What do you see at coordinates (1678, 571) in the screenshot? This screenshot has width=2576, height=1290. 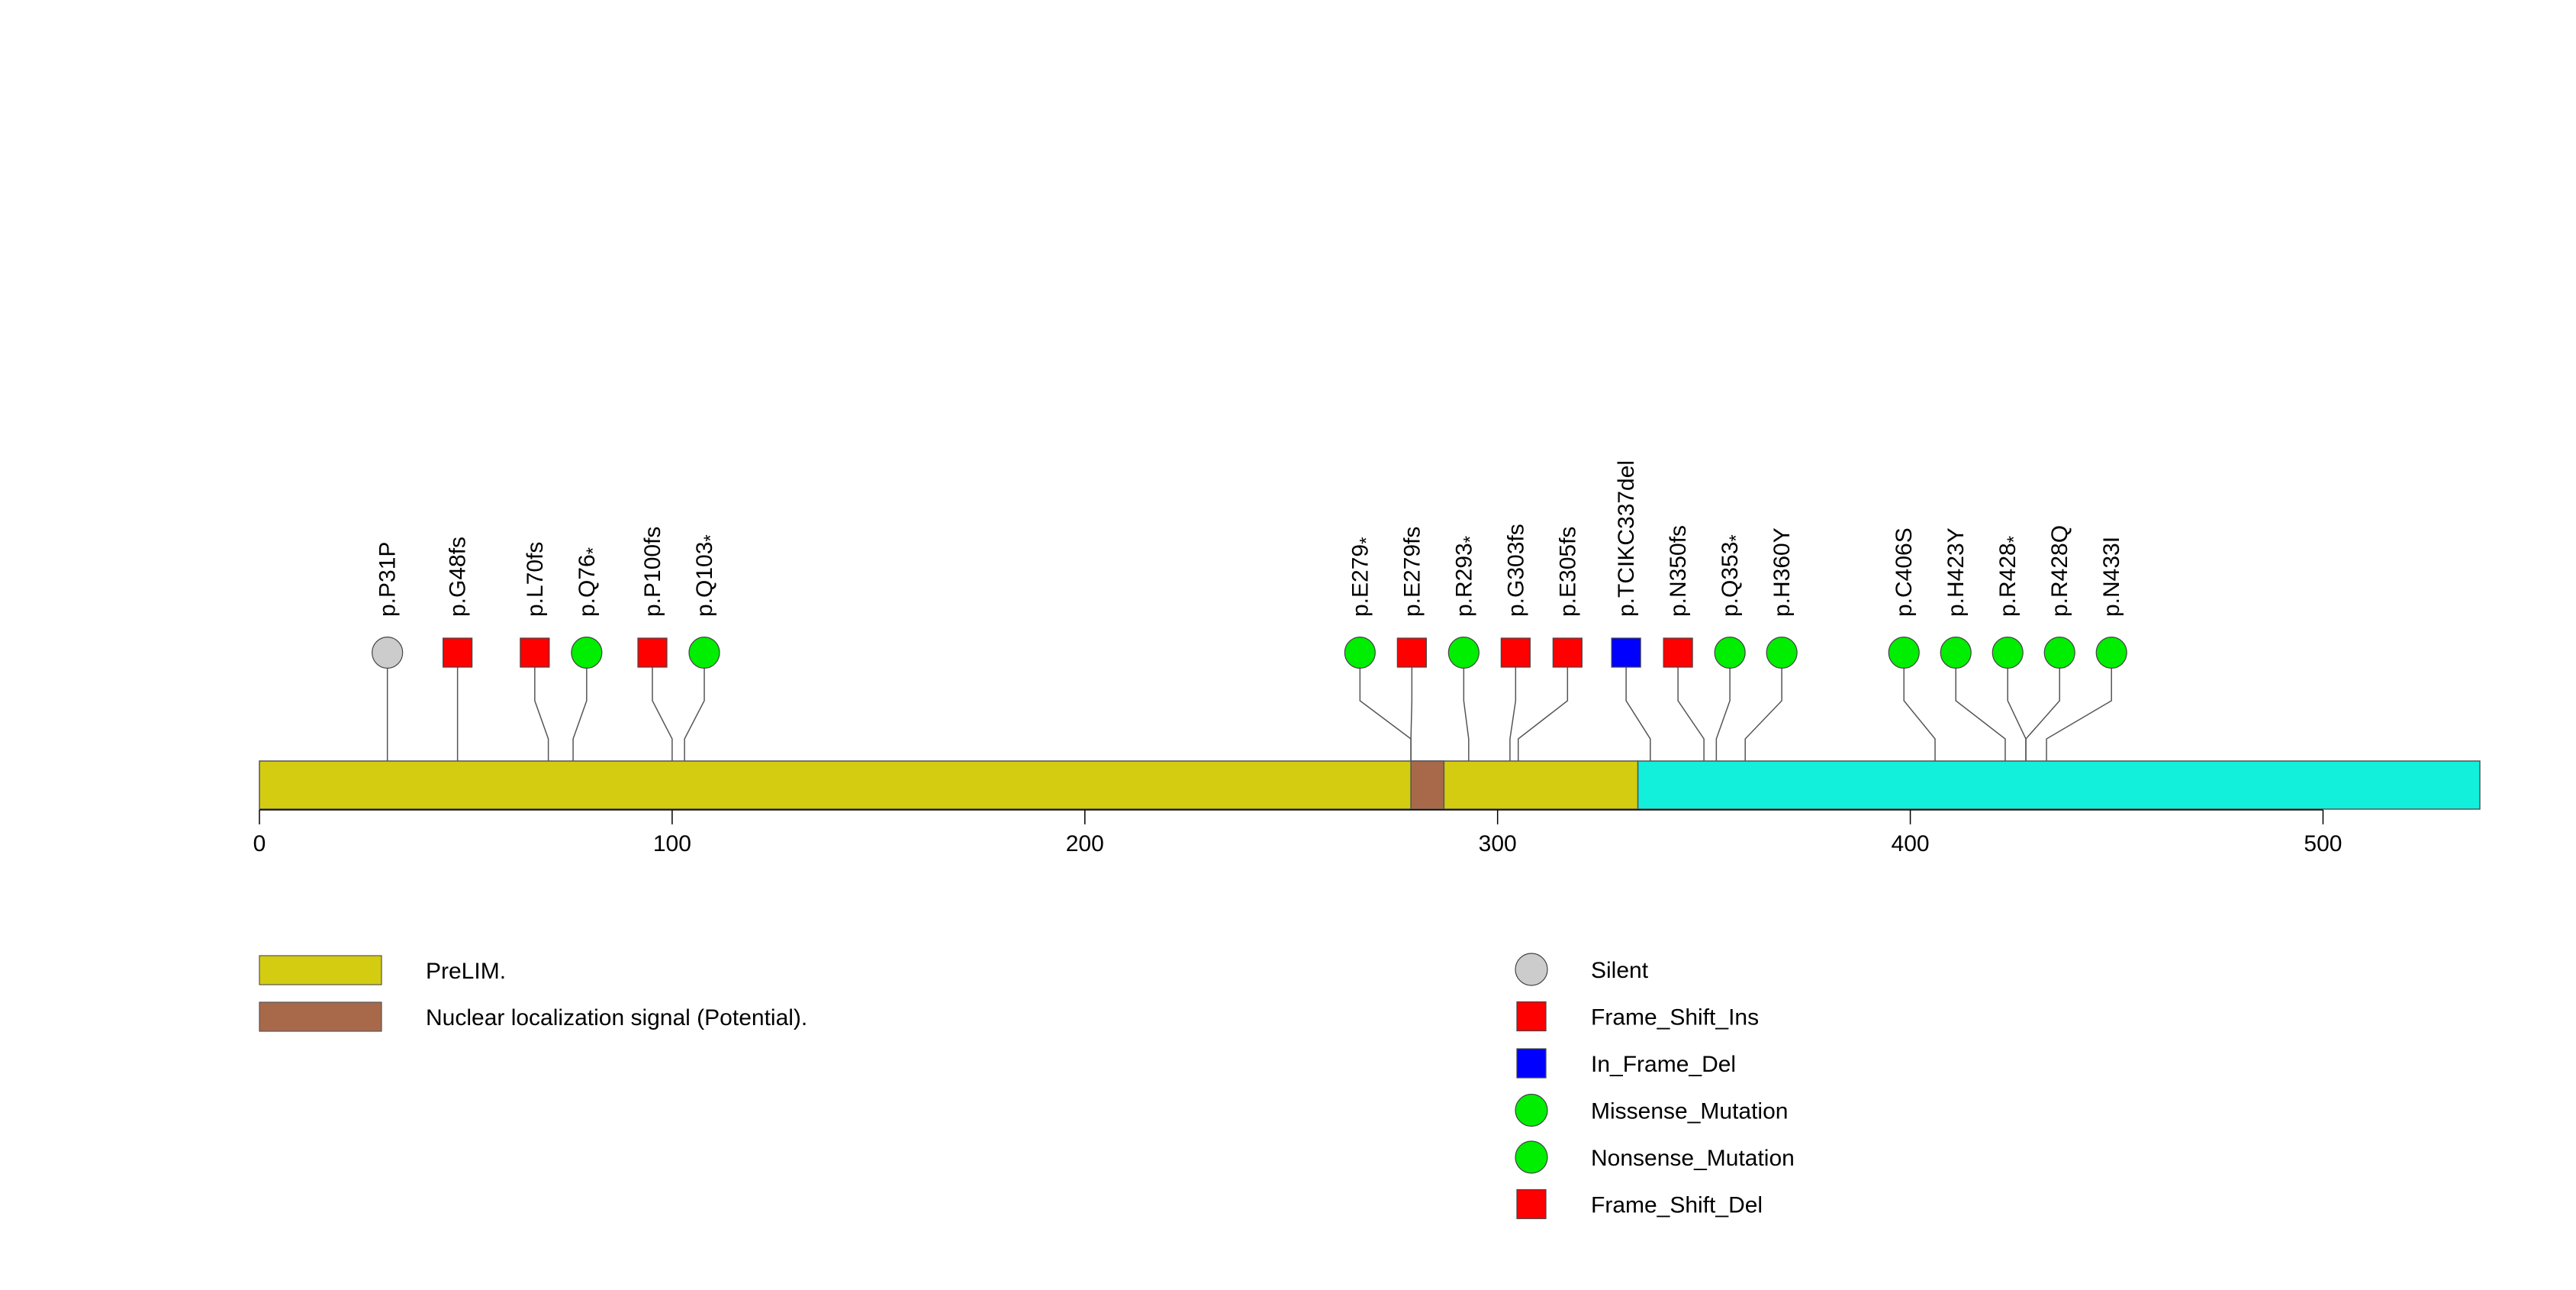 I see `mutation-label: p.N350fs` at bounding box center [1678, 571].